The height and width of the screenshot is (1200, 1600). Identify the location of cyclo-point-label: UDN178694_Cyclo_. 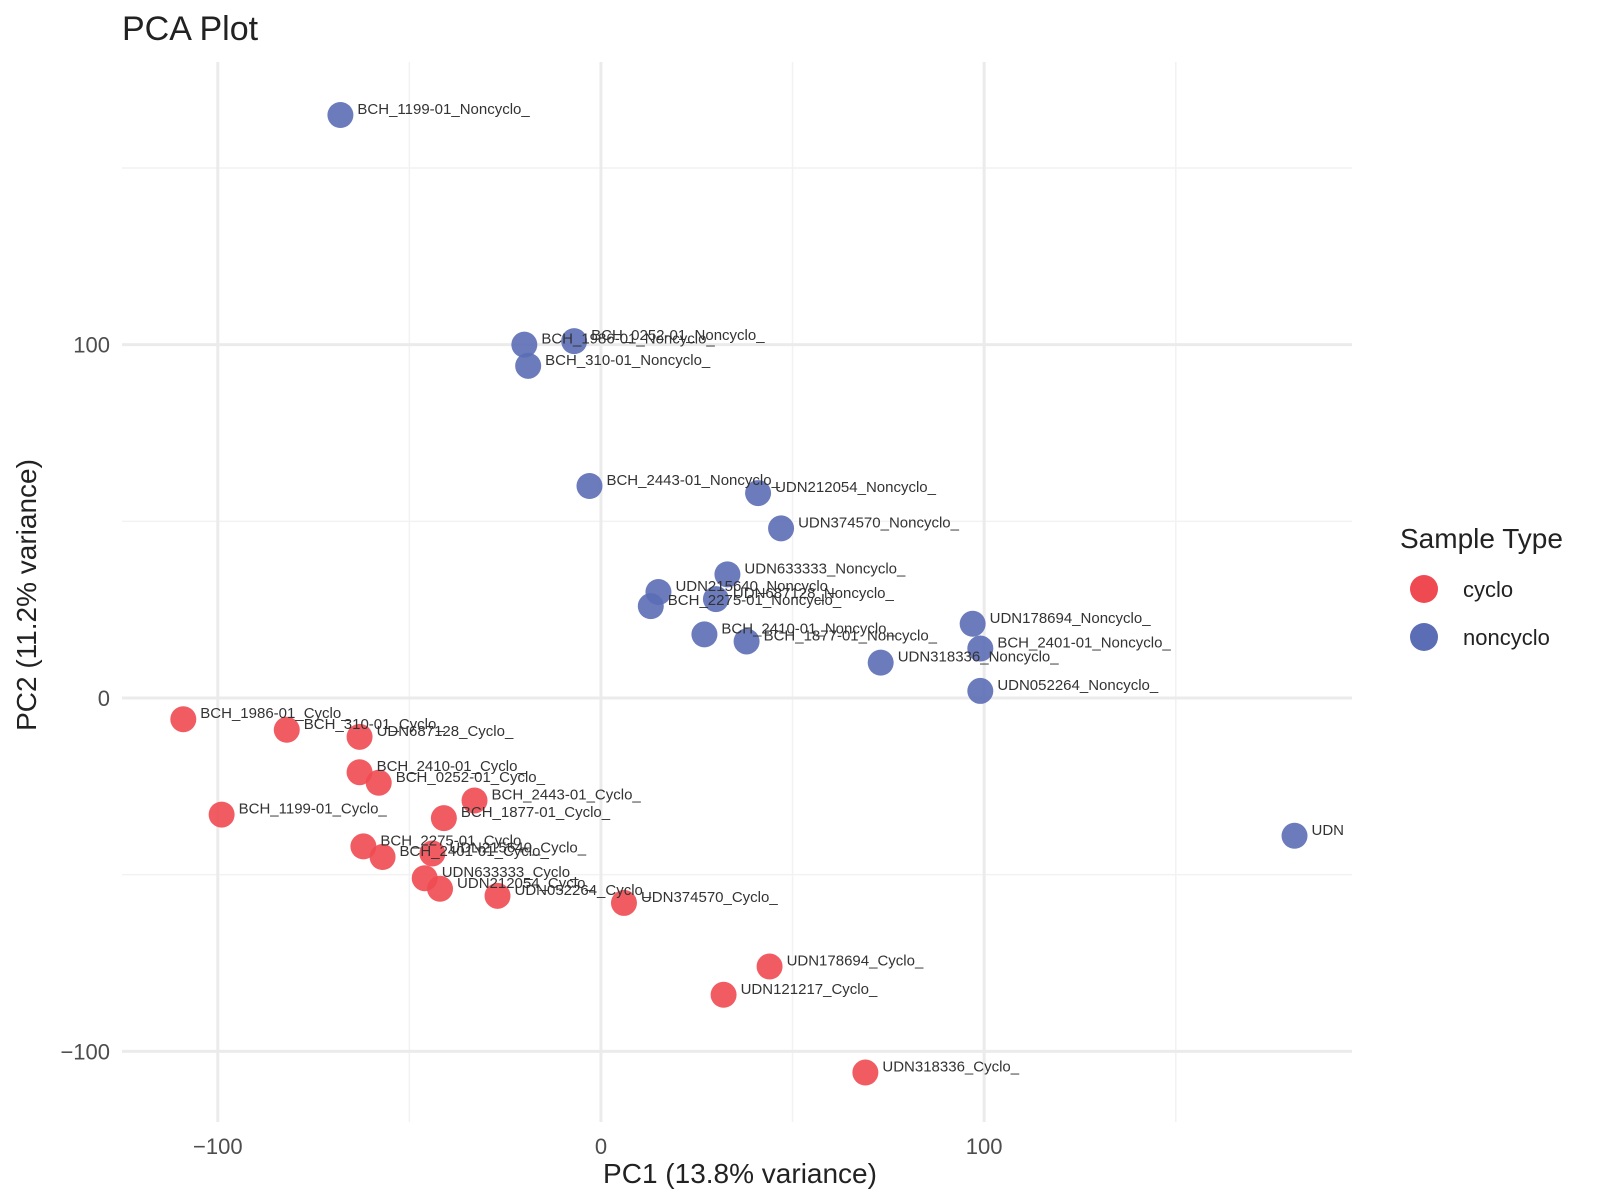
(855, 961).